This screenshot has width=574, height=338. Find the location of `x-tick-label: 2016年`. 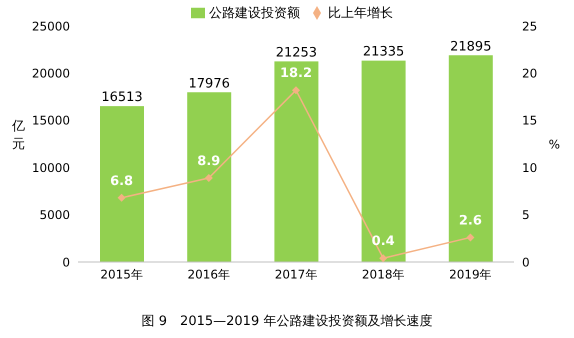

x-tick-label: 2016年 is located at coordinates (209, 275).